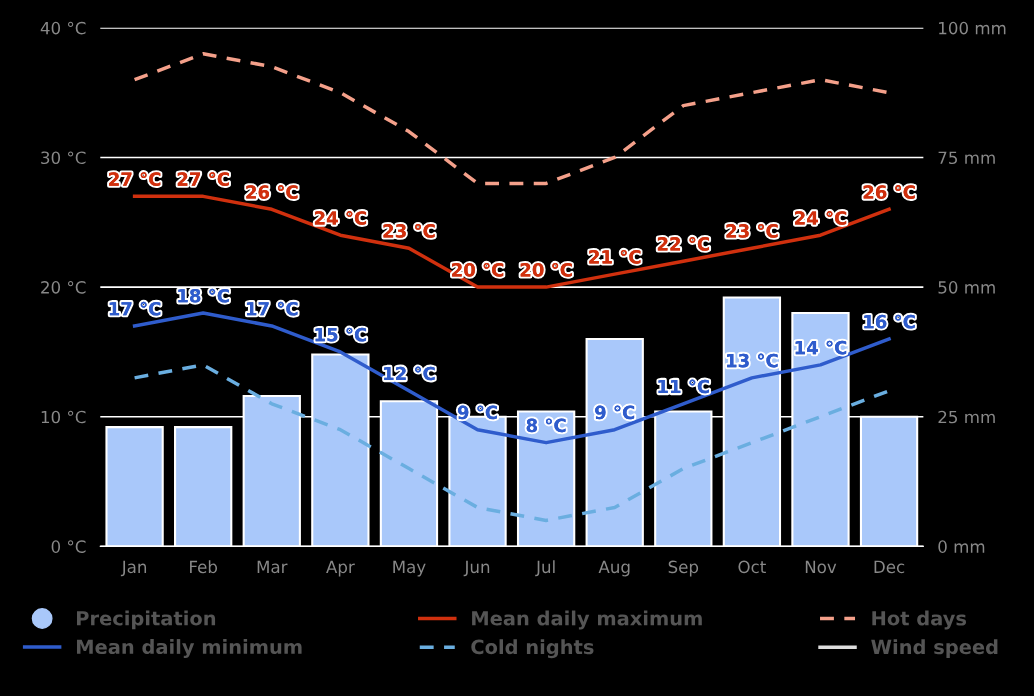 The height and width of the screenshot is (696, 1034). What do you see at coordinates (63, 417) in the screenshot?
I see `y-tick-label: 10 °C` at bounding box center [63, 417].